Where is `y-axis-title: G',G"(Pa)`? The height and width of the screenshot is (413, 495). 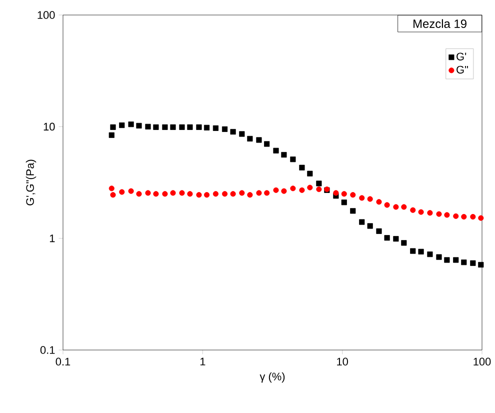 y-axis-title: G',G"(Pa) is located at coordinates (31, 183).